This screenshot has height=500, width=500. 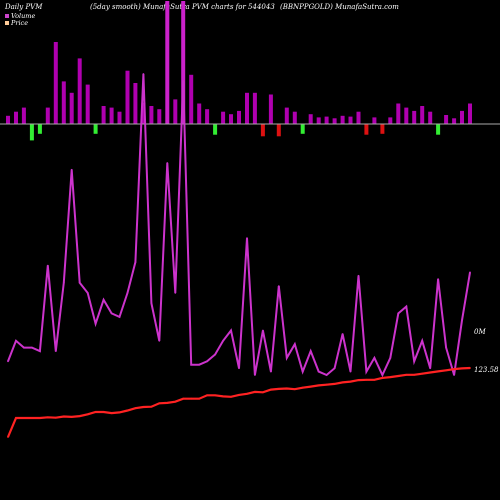 I want to click on header-site: (BBNPPGOLD) MunafaSutra.com, so click(x=339, y=7).